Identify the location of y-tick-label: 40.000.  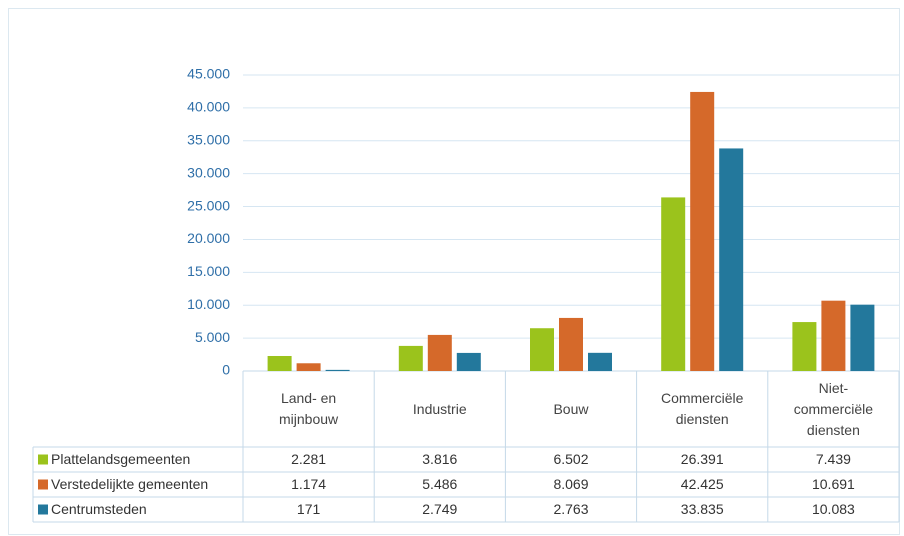
(208, 107).